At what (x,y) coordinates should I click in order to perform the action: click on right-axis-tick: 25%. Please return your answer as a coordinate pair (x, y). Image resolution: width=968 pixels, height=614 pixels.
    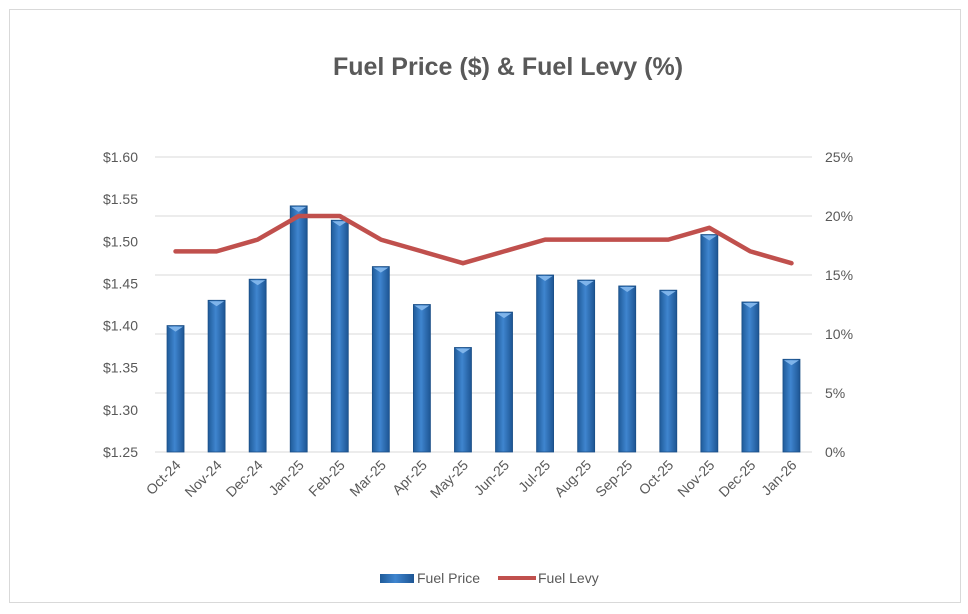
    Looking at the image, I should click on (839, 157).